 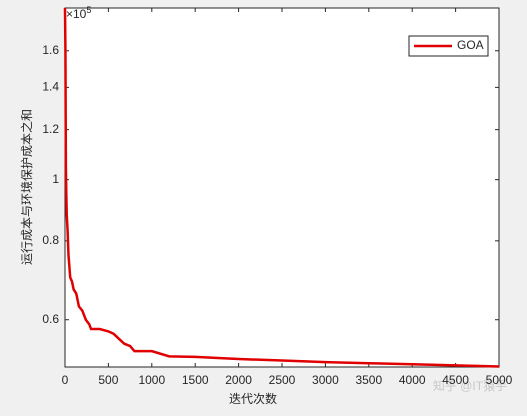 I want to click on watermark: 知乎 @IT猿手, so click(x=470, y=385).